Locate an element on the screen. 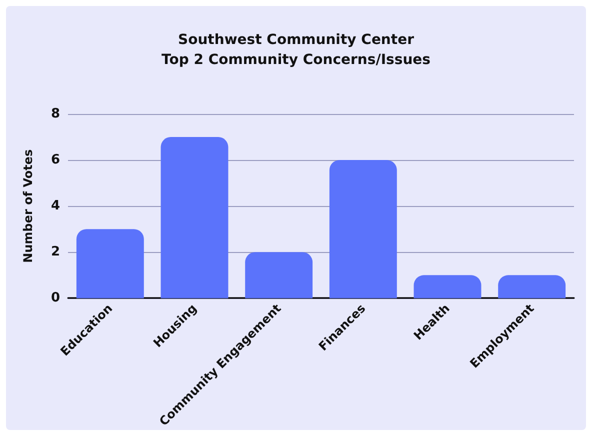 This screenshot has height=436, width=590. y-tick-label: 2 is located at coordinates (55, 252).